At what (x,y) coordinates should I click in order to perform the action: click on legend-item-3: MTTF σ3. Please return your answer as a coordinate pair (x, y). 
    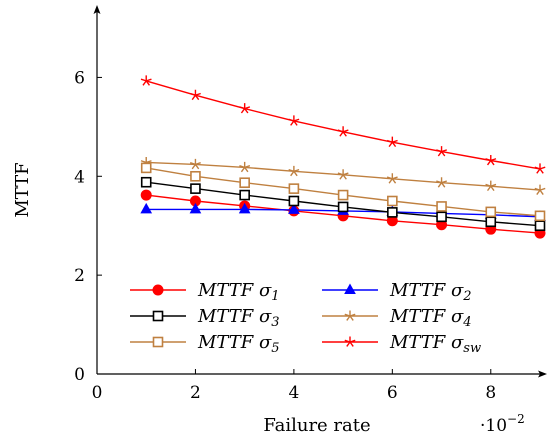
    Looking at the image, I should click on (205, 318).